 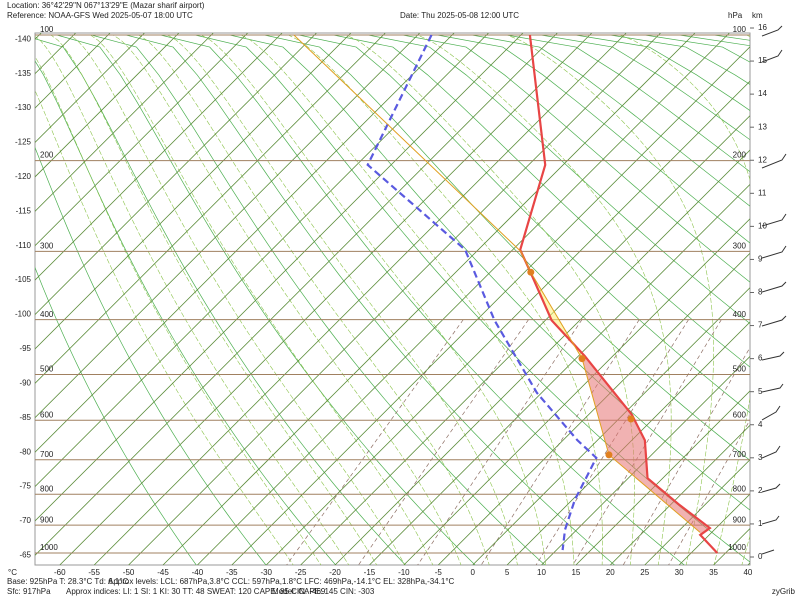 I want to click on temperature-tick-label: -110, so click(x=24, y=245).